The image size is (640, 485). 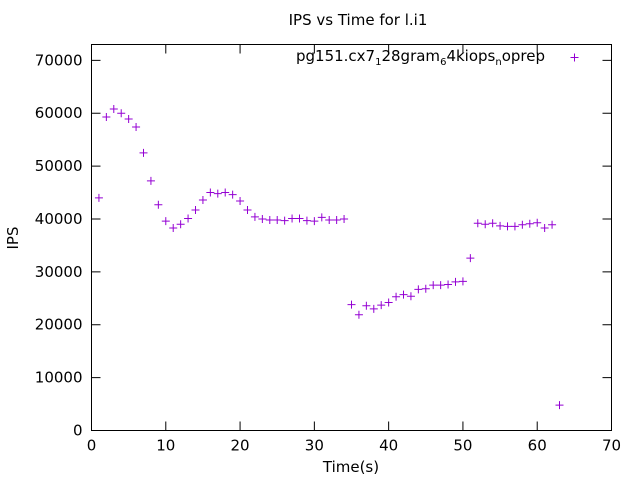 I want to click on y-tick-label: 20000, so click(x=59, y=325).